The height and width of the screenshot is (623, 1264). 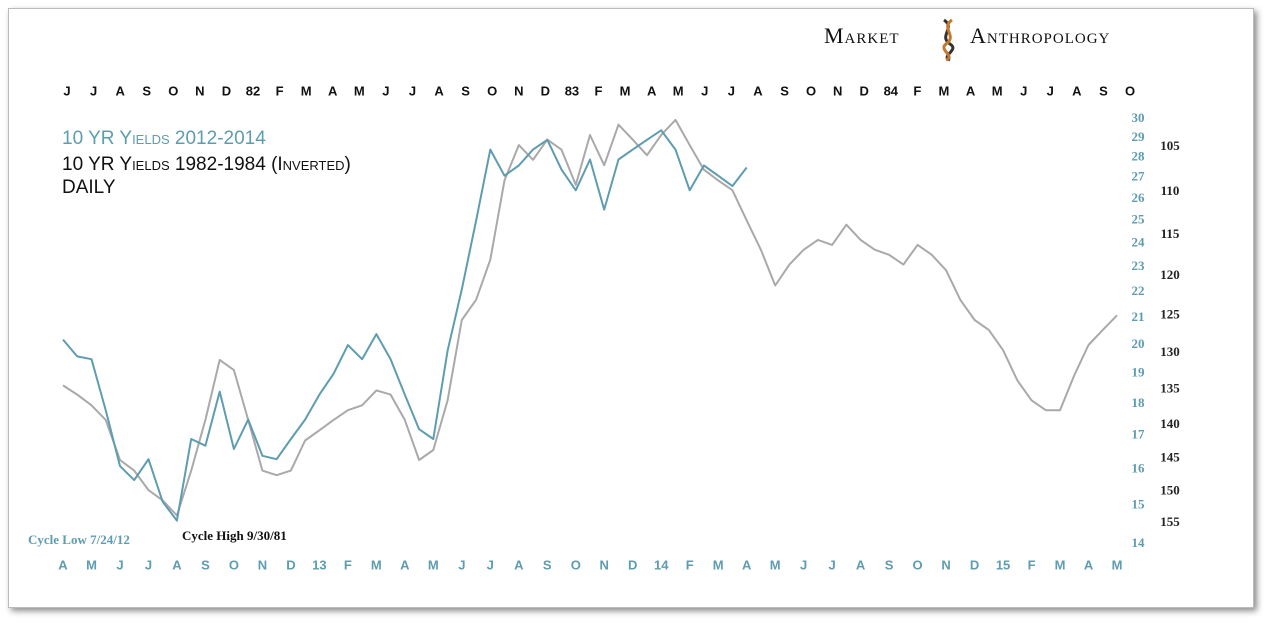 What do you see at coordinates (1170, 521) in the screenshot?
I see `y2-tick-label: 155` at bounding box center [1170, 521].